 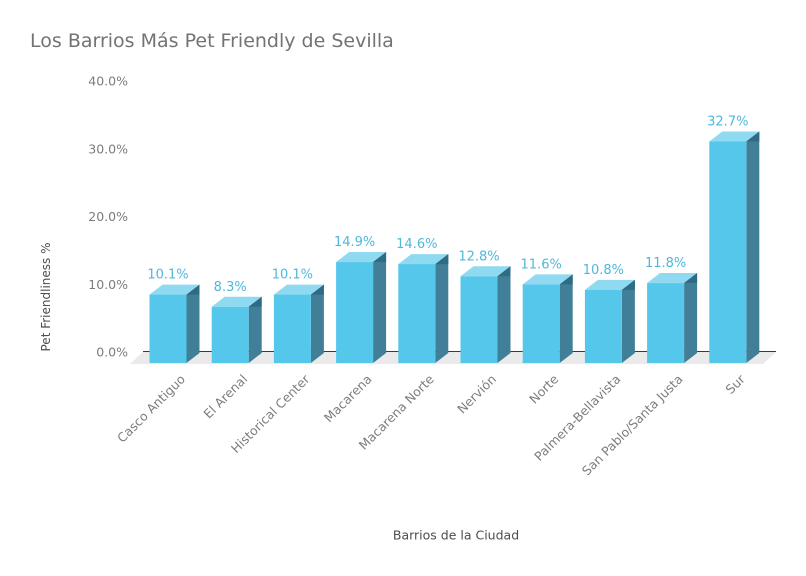 What do you see at coordinates (348, 398) in the screenshot?
I see `x-tick-label: Macarena` at bounding box center [348, 398].